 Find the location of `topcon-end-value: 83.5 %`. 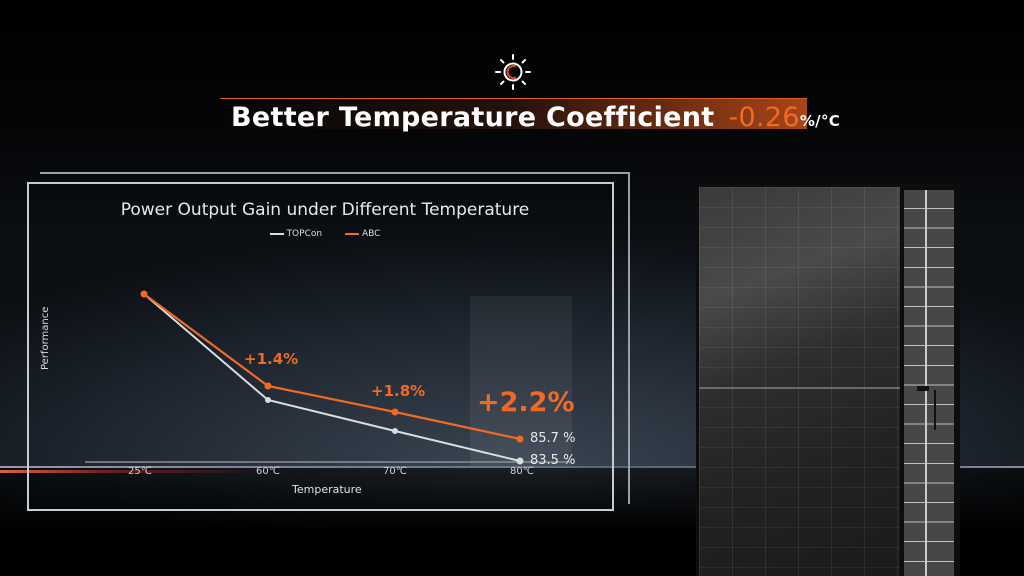

topcon-end-value: 83.5 % is located at coordinates (553, 460).